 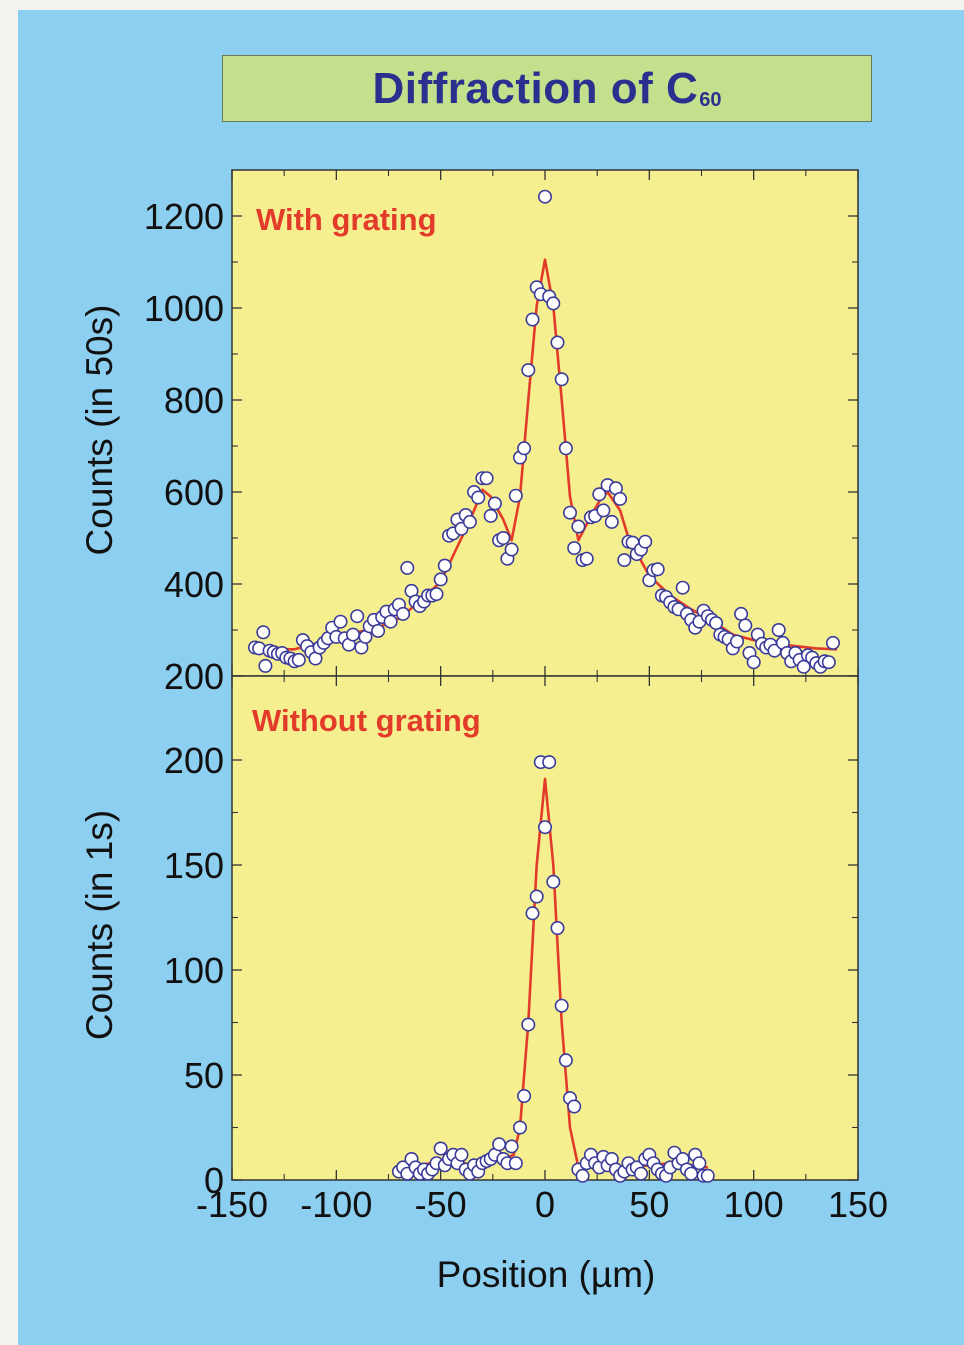 I want to click on x-tick-label: -150, so click(x=232, y=1204).